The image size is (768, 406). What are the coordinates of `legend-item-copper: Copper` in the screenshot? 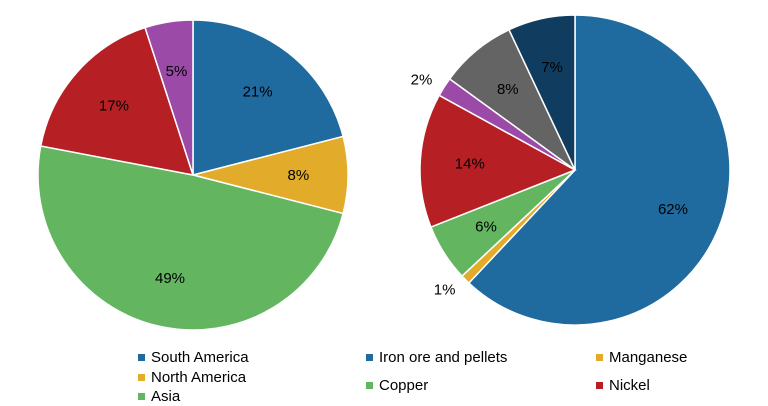 It's located at (397, 385).